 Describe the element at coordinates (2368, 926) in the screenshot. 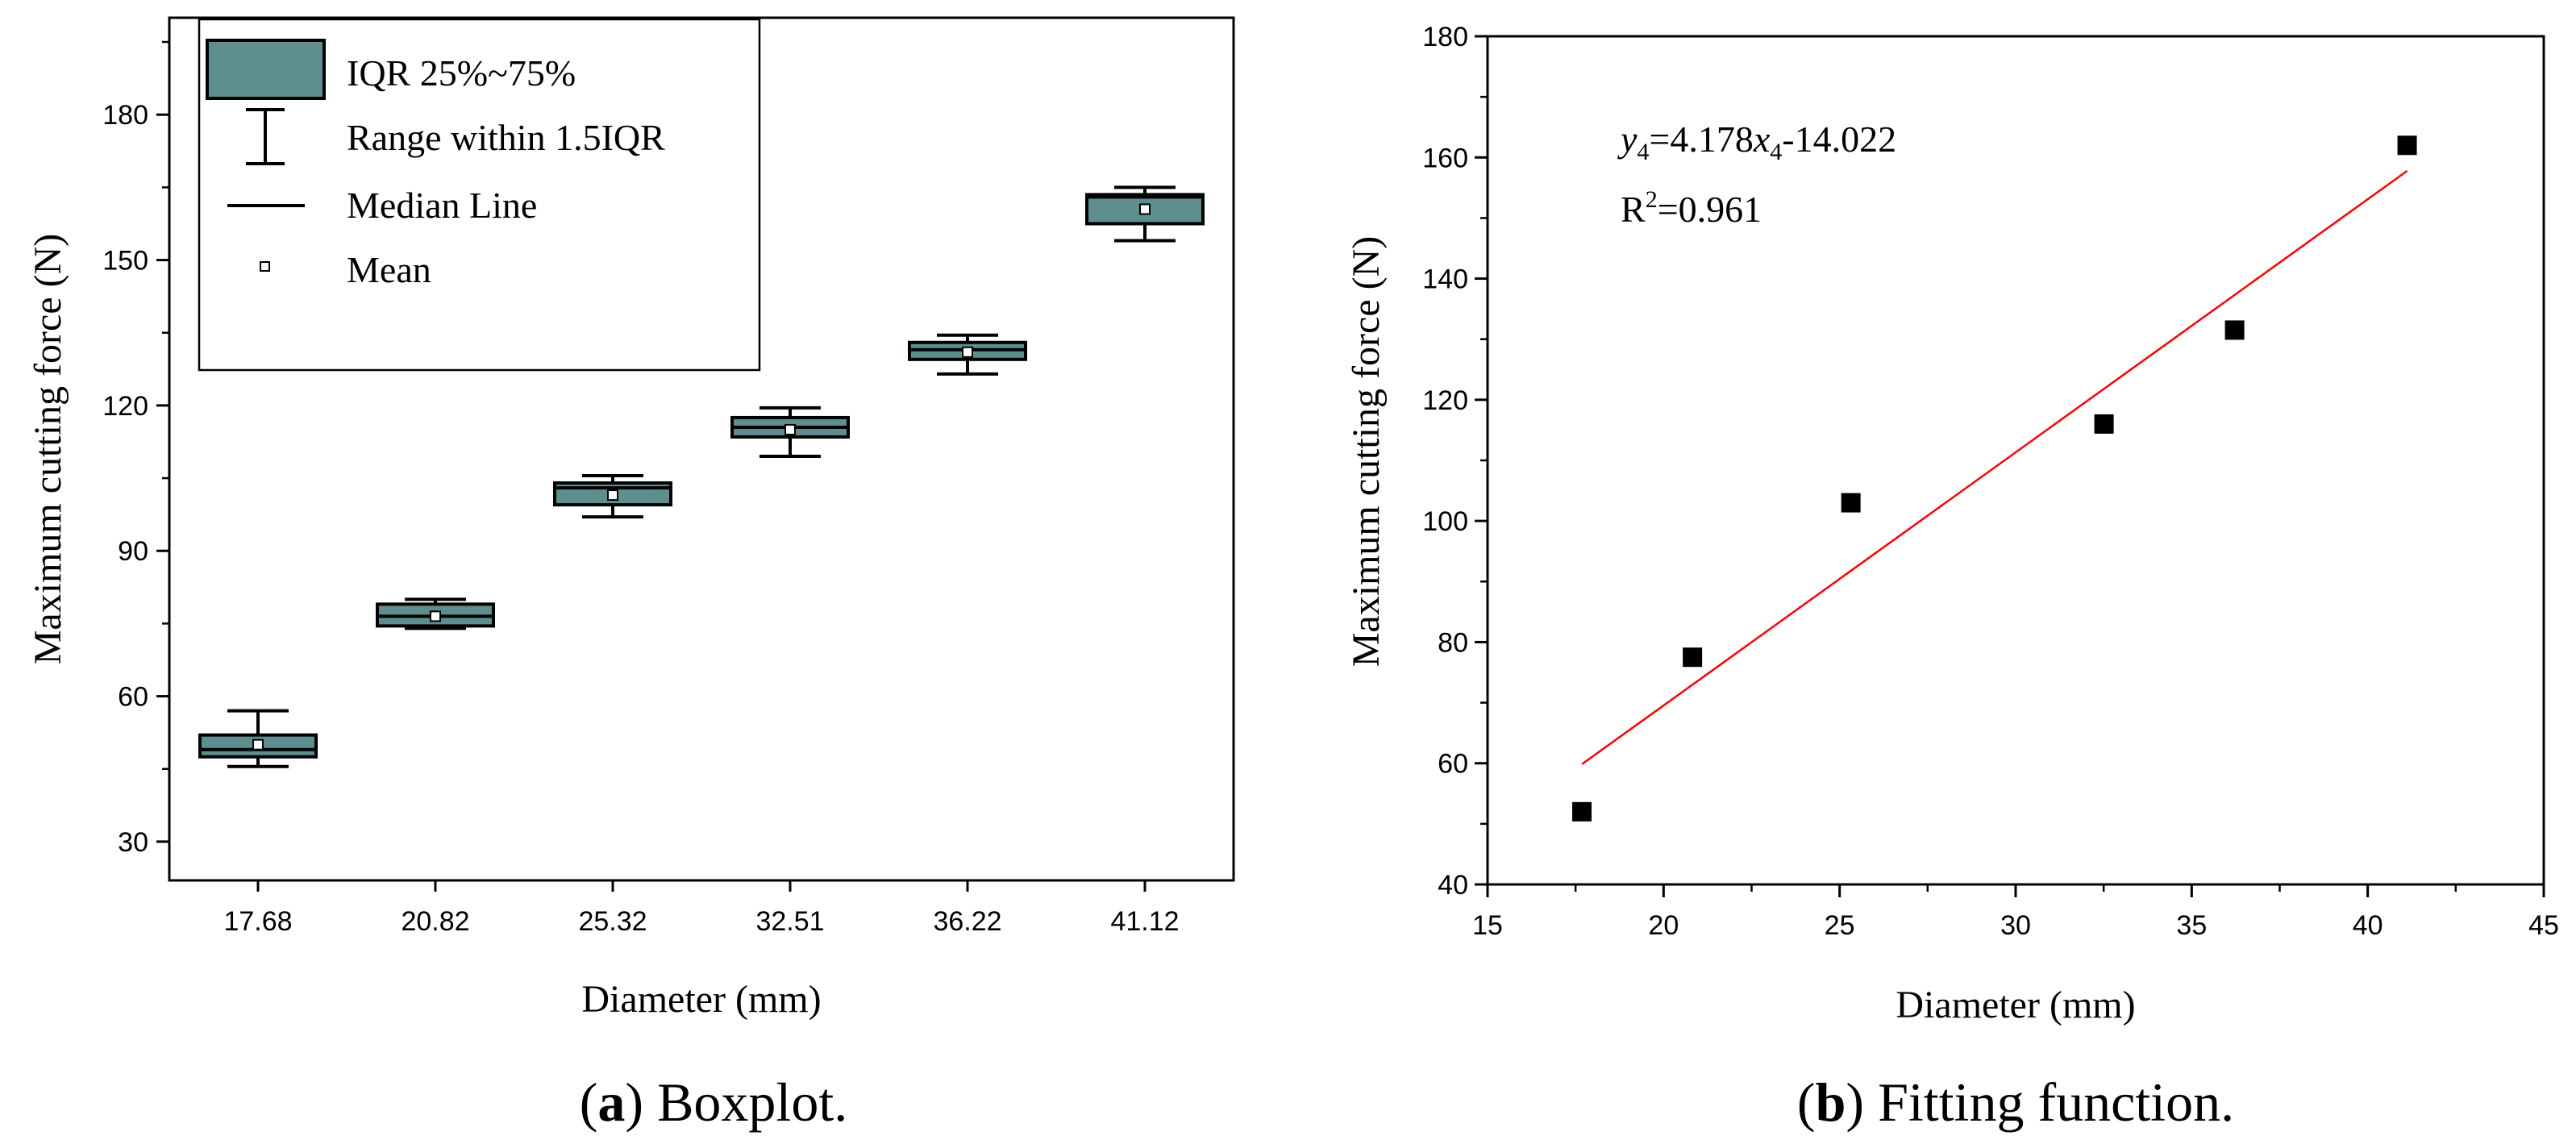

I see `plot-b-x-tick-label: 40` at that location.